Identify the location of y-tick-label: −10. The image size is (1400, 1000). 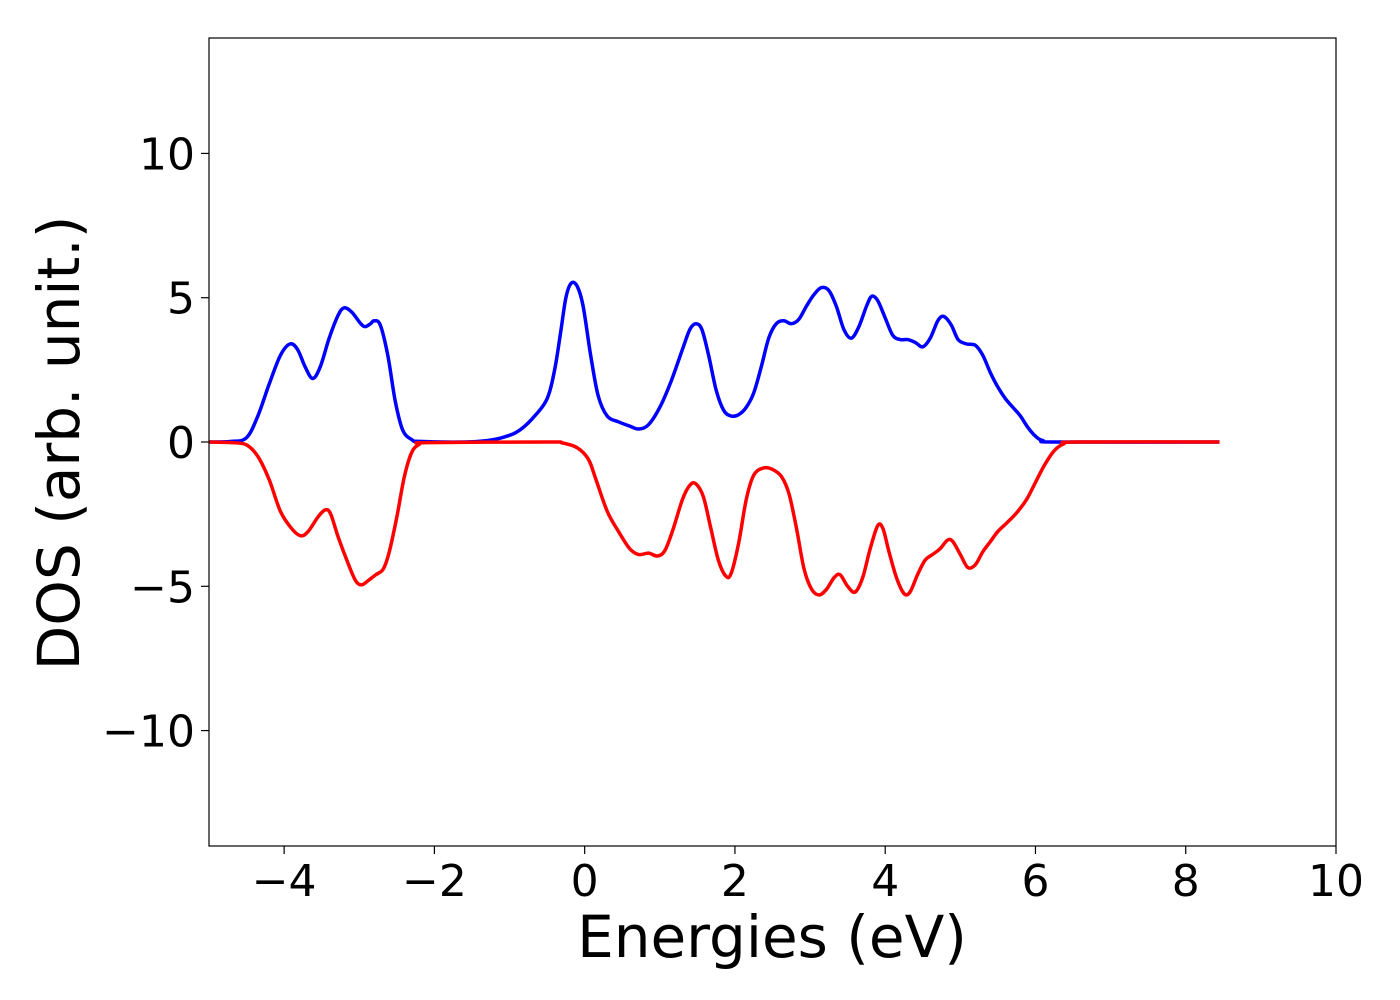
(148, 732).